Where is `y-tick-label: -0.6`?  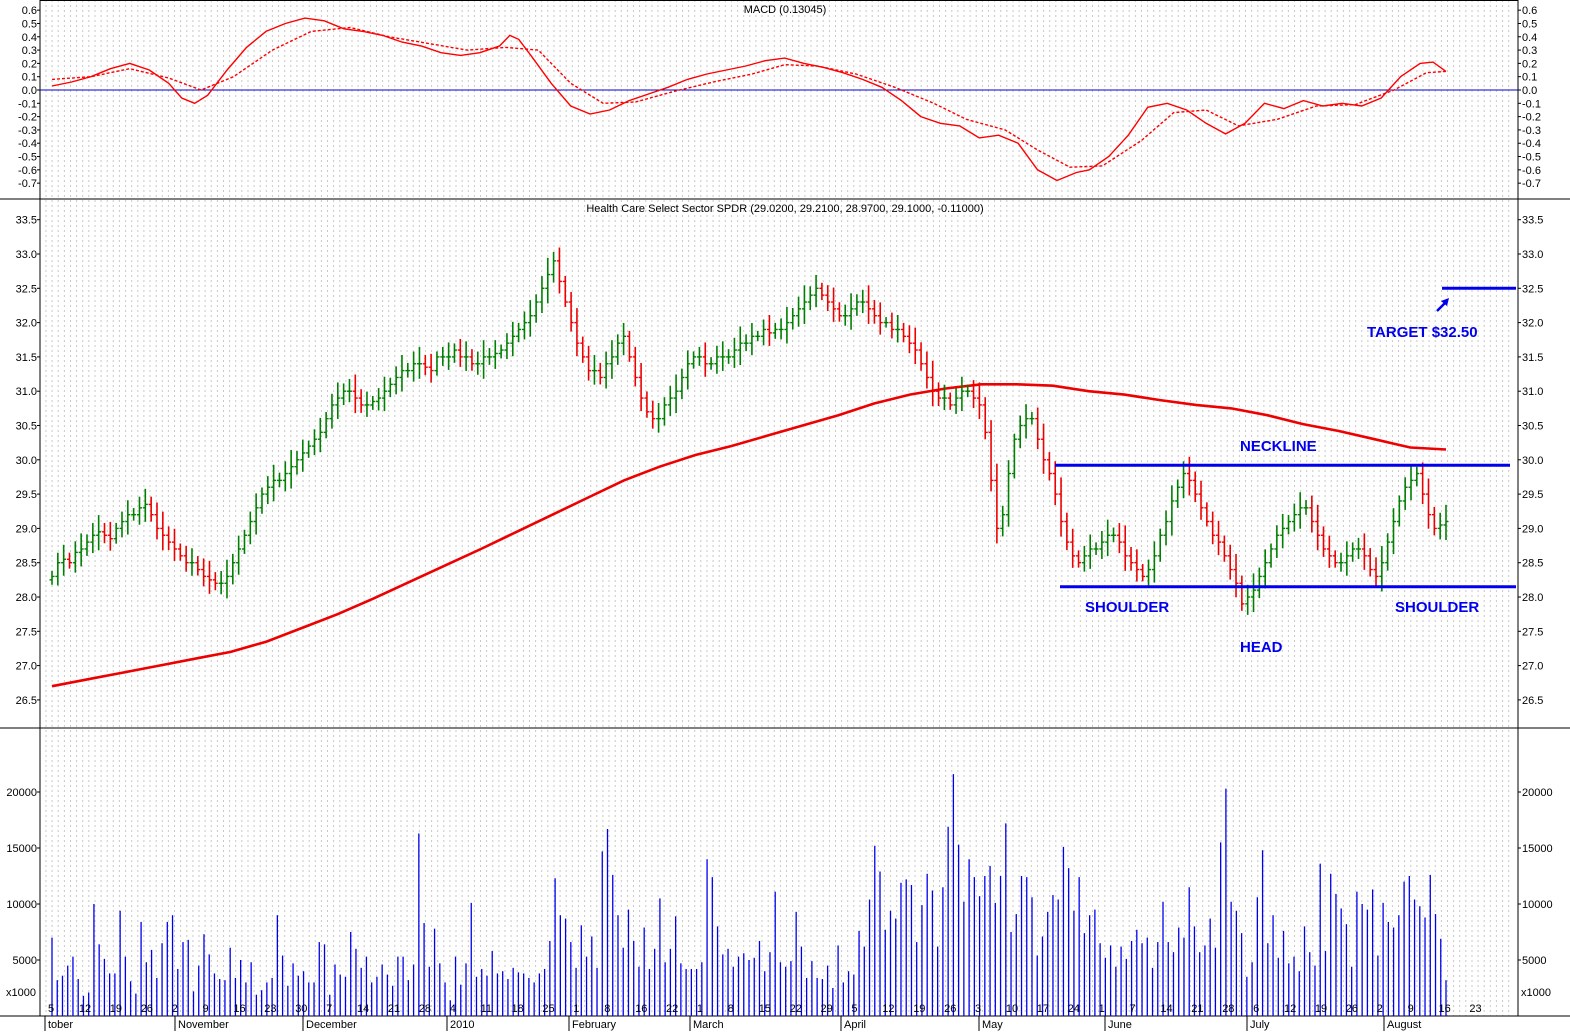
y-tick-label: -0.6 is located at coordinates (1531, 171).